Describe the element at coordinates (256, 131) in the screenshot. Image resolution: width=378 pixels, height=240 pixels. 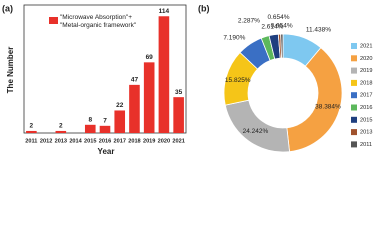
I see `value-label: 24.242%` at that location.